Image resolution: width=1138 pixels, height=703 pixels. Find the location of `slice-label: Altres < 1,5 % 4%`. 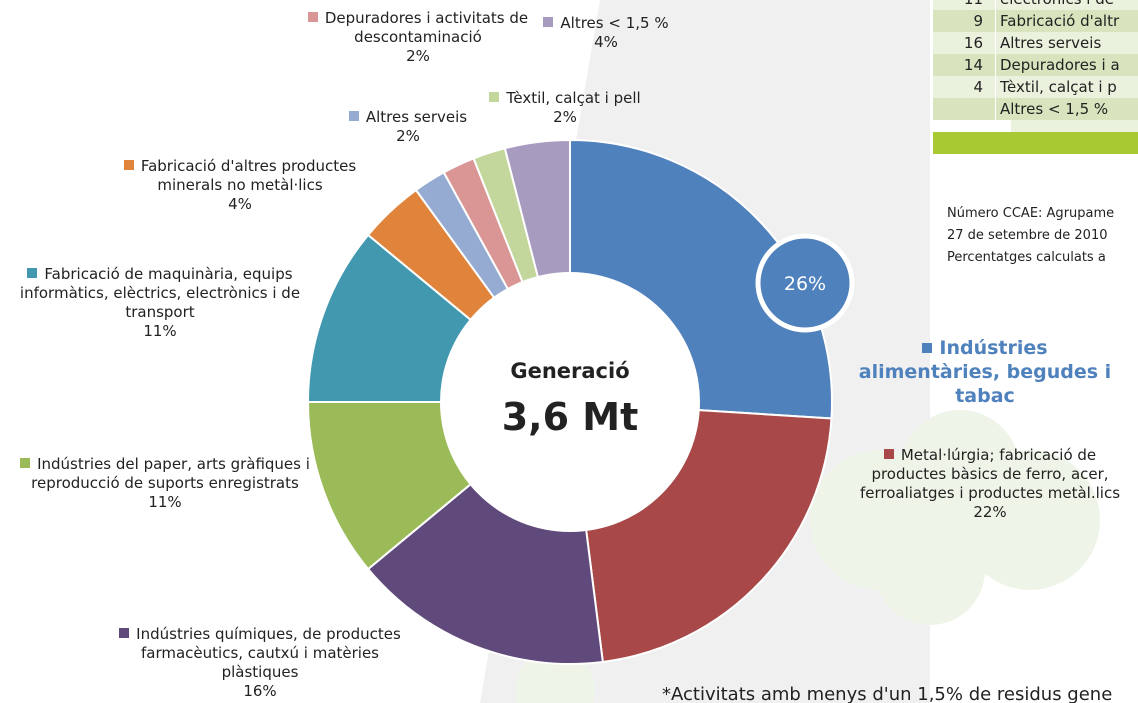

slice-label: Altres < 1,5 % 4% is located at coordinates (606, 33).